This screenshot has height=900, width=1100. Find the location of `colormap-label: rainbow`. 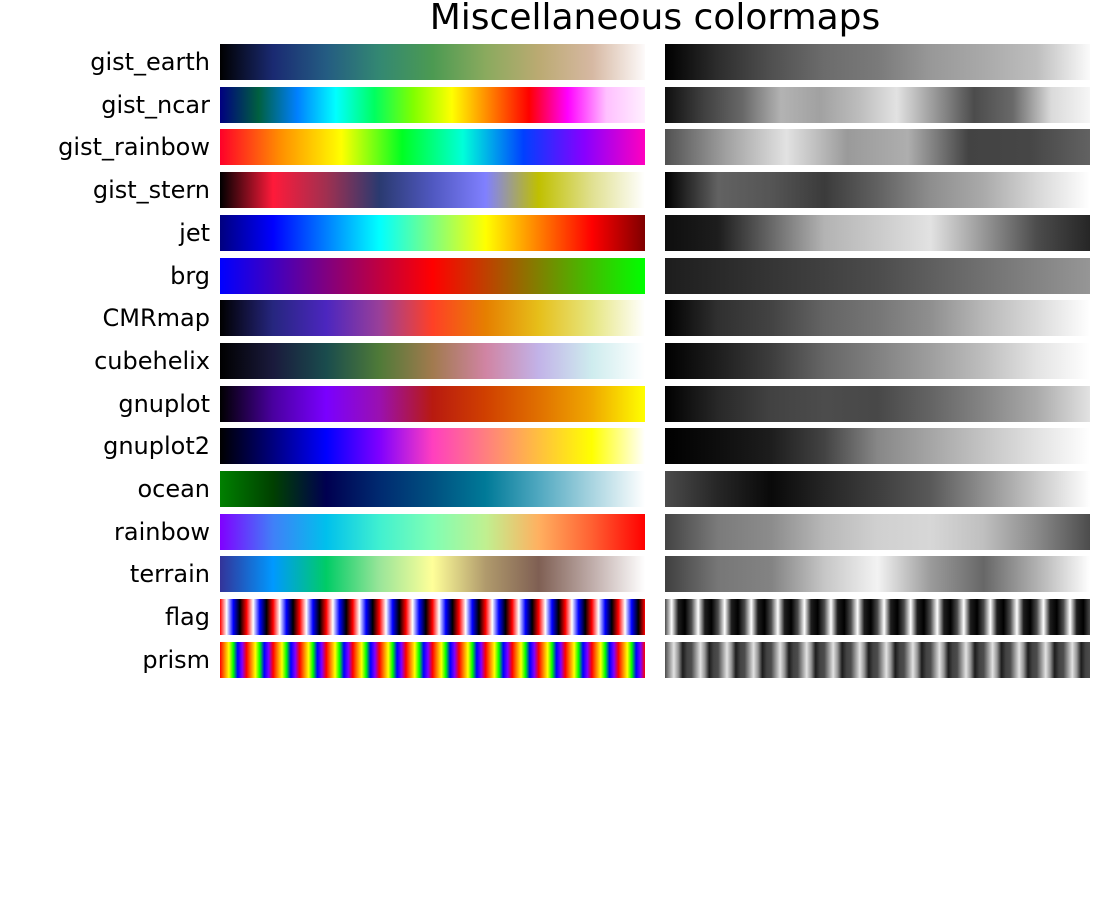

colormap-label: rainbow is located at coordinates (162, 531).